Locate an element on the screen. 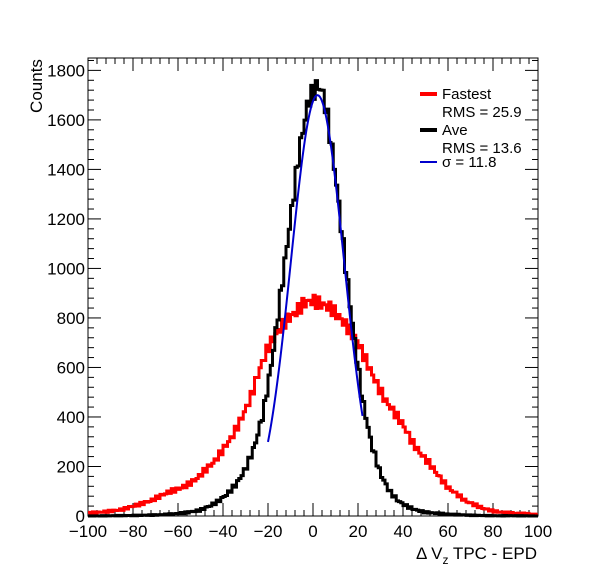  y-tick-label: 1400 is located at coordinates (66, 169).